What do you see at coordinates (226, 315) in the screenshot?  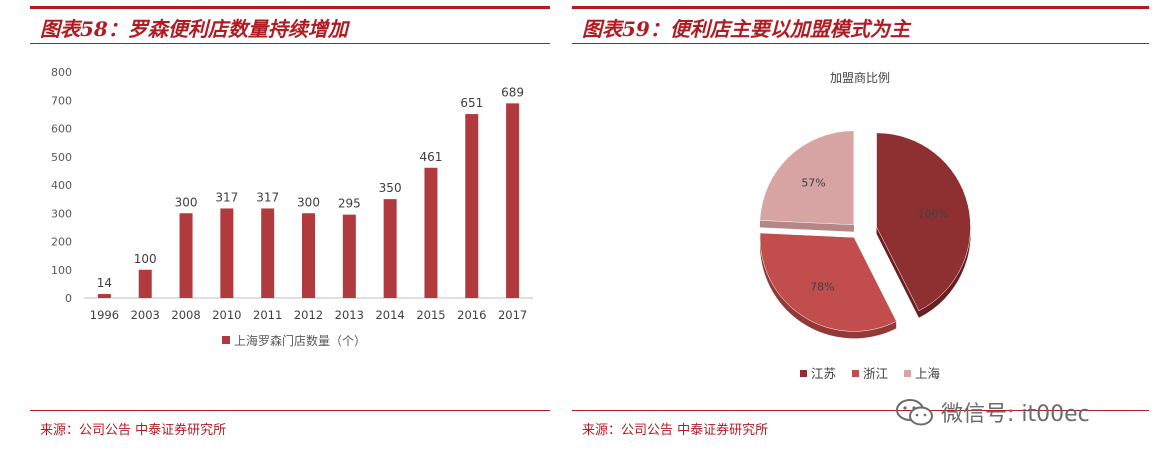 I see `x-tick-label: 2010` at bounding box center [226, 315].